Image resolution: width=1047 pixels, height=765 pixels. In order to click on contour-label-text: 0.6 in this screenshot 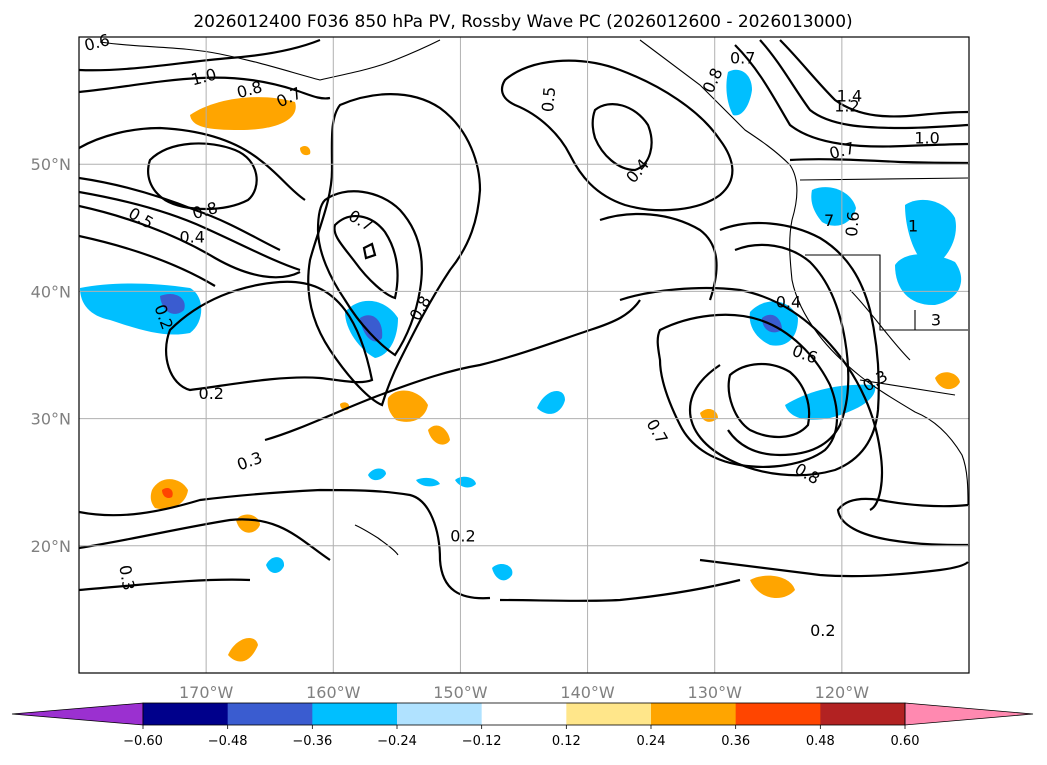, I will do `click(852, 224)`.